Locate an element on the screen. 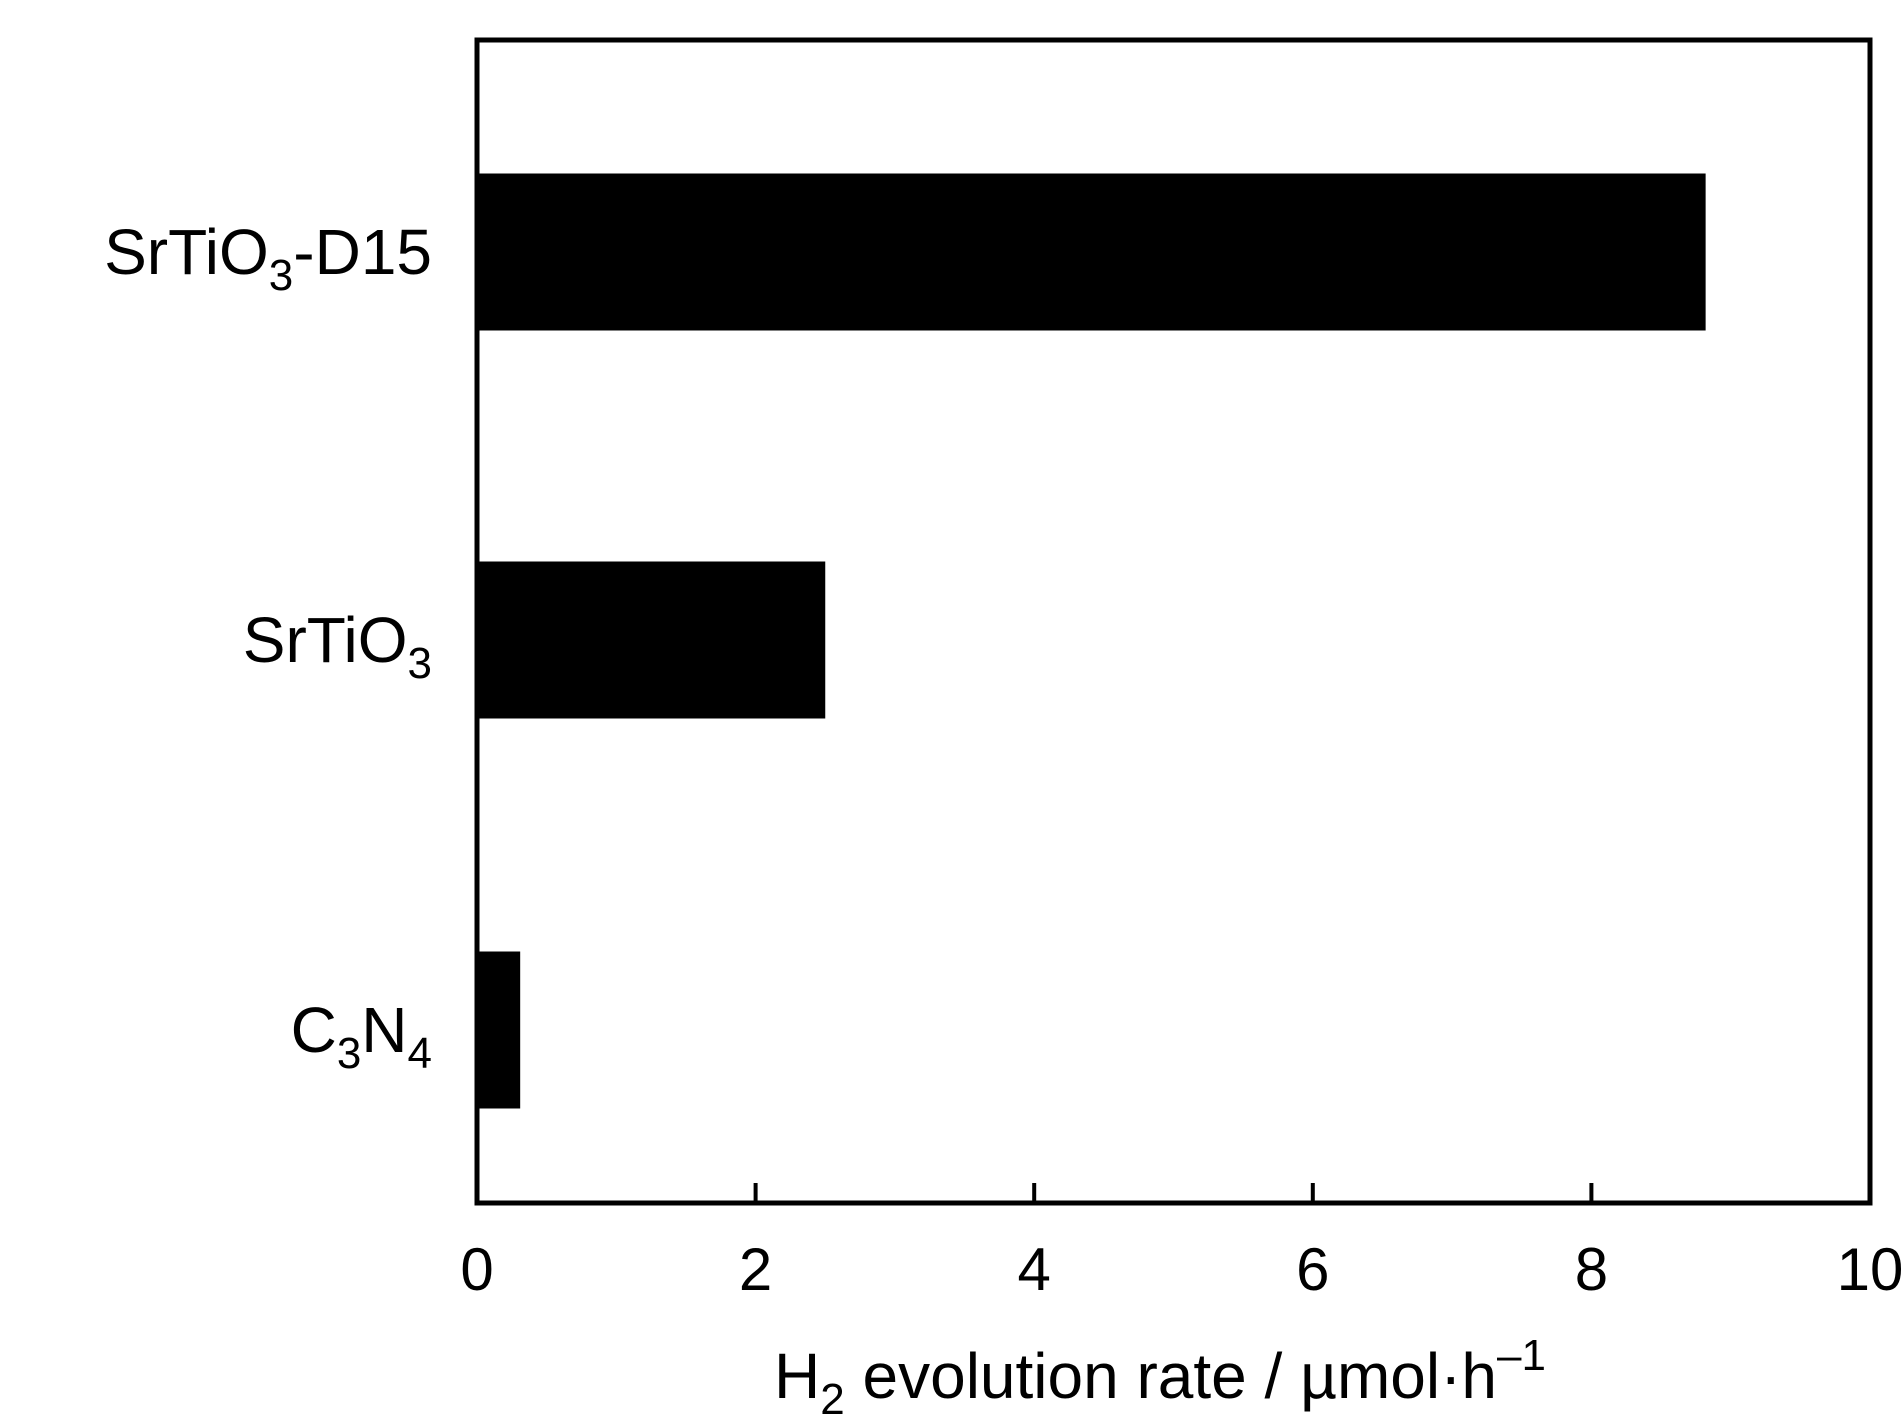 This screenshot has width=1903, height=1426. x-tick-label-5: 10 is located at coordinates (1870, 1269).